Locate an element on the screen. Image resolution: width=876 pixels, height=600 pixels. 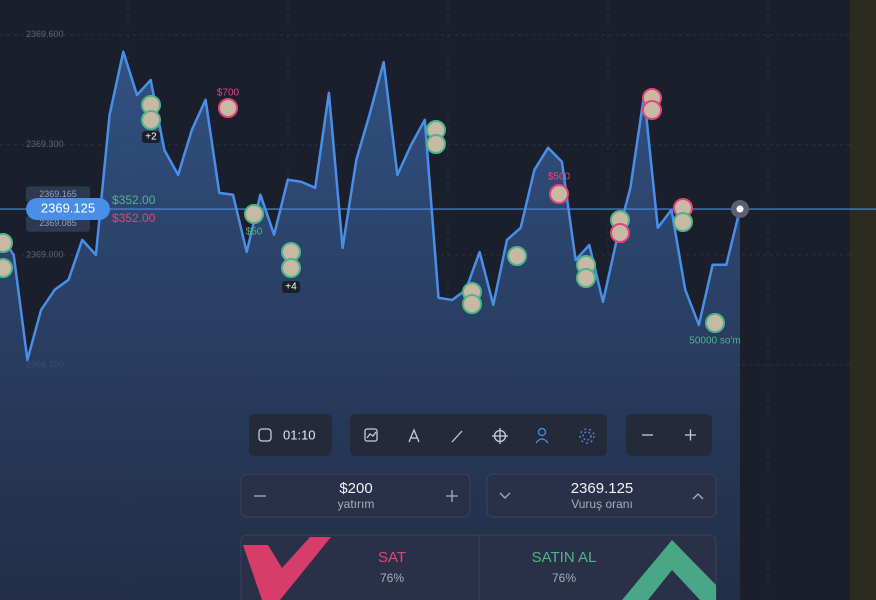
sell-payout: 76% is located at coordinates (392, 578).